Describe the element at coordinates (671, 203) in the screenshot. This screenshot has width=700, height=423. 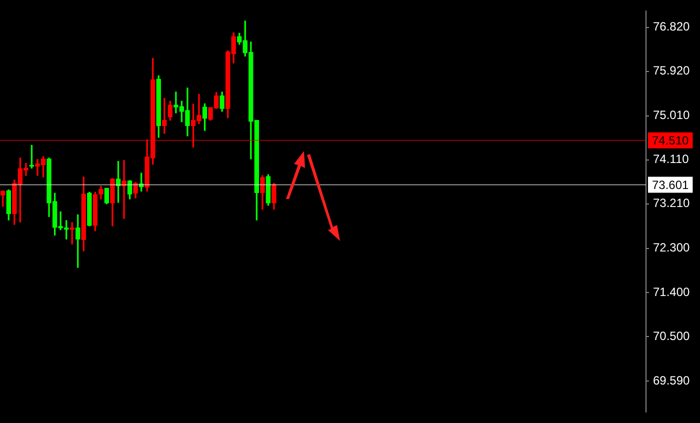
I see `y-tick-label: 73.210` at that location.